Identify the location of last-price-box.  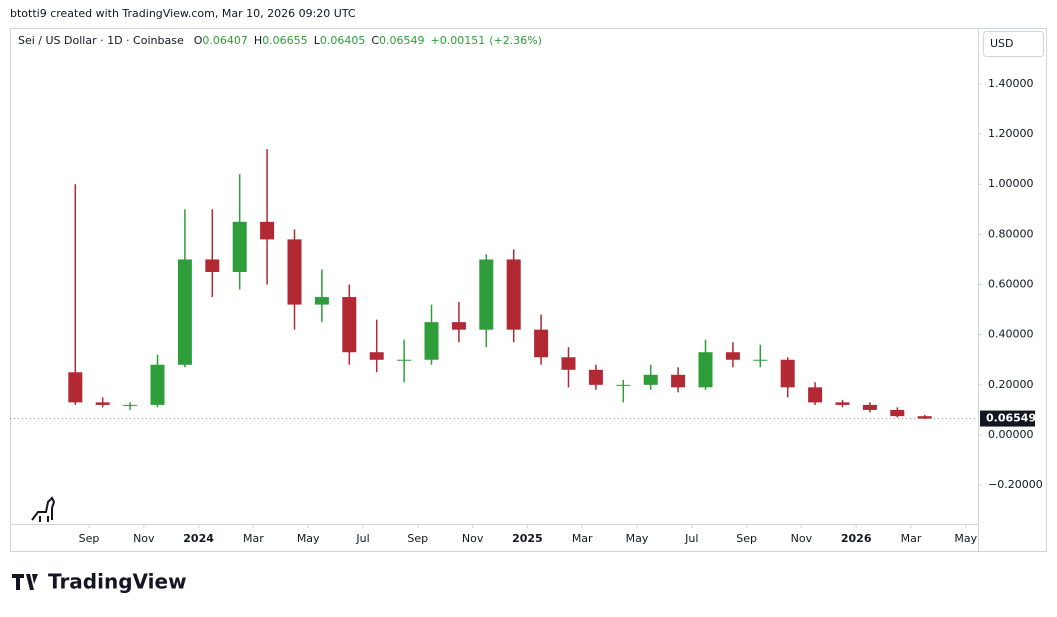
(1007, 418).